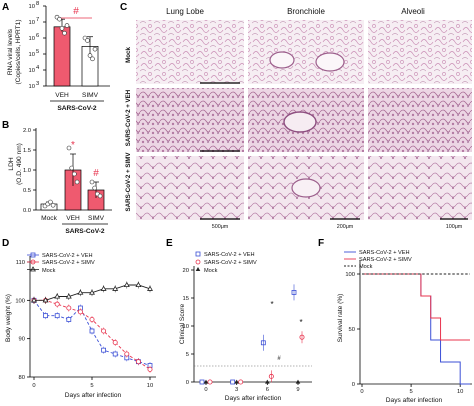 The height and width of the screenshot is (406, 474). What do you see at coordinates (410, 392) in the screenshot?
I see `panel-f-xtick-label: 5` at bounding box center [410, 392].